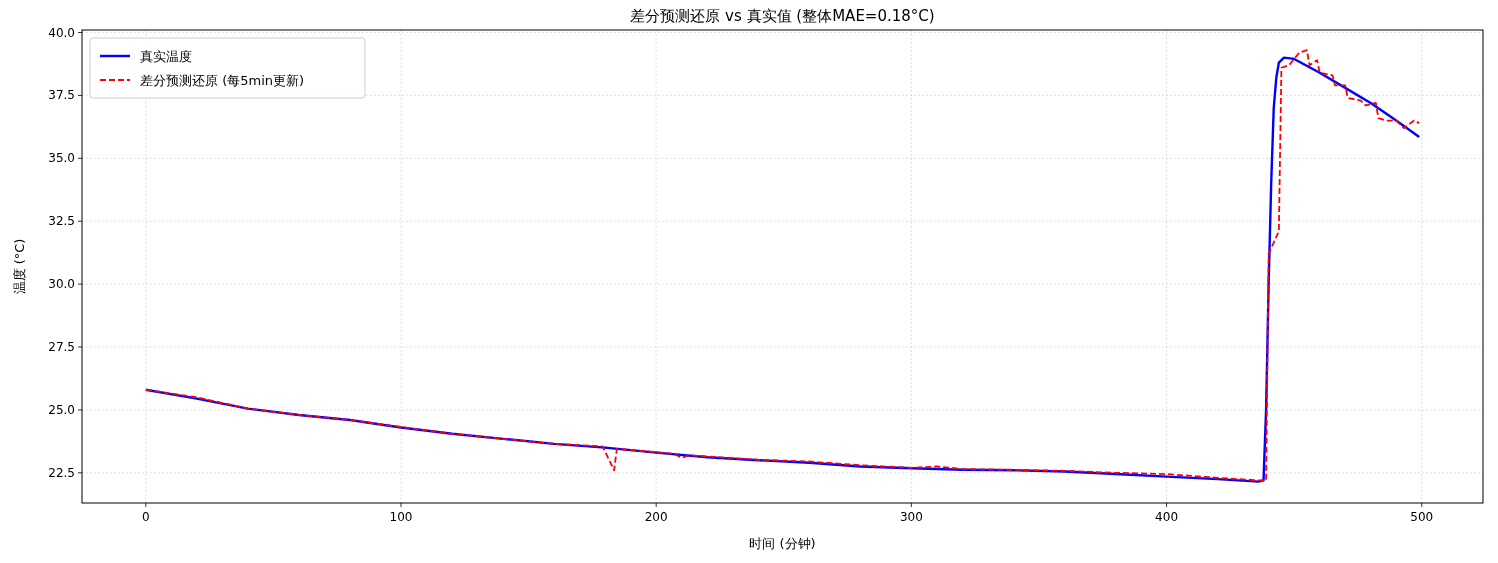 This screenshot has height=563, width=1498. What do you see at coordinates (61, 409) in the screenshot?
I see `y-tick-label: 25.0` at bounding box center [61, 409].